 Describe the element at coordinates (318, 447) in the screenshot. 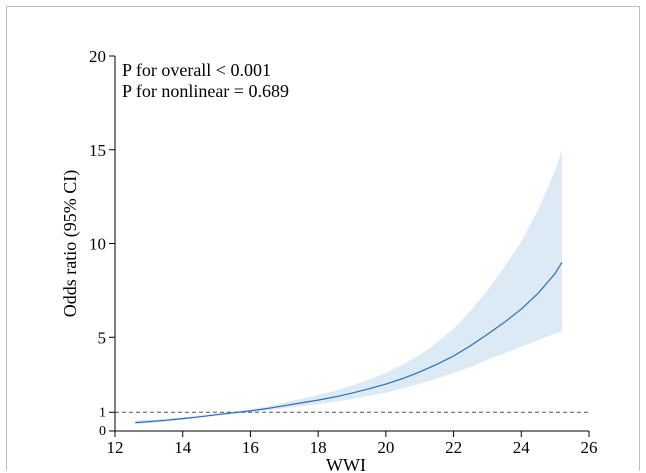

I see `x-tick-label: 18` at that location.